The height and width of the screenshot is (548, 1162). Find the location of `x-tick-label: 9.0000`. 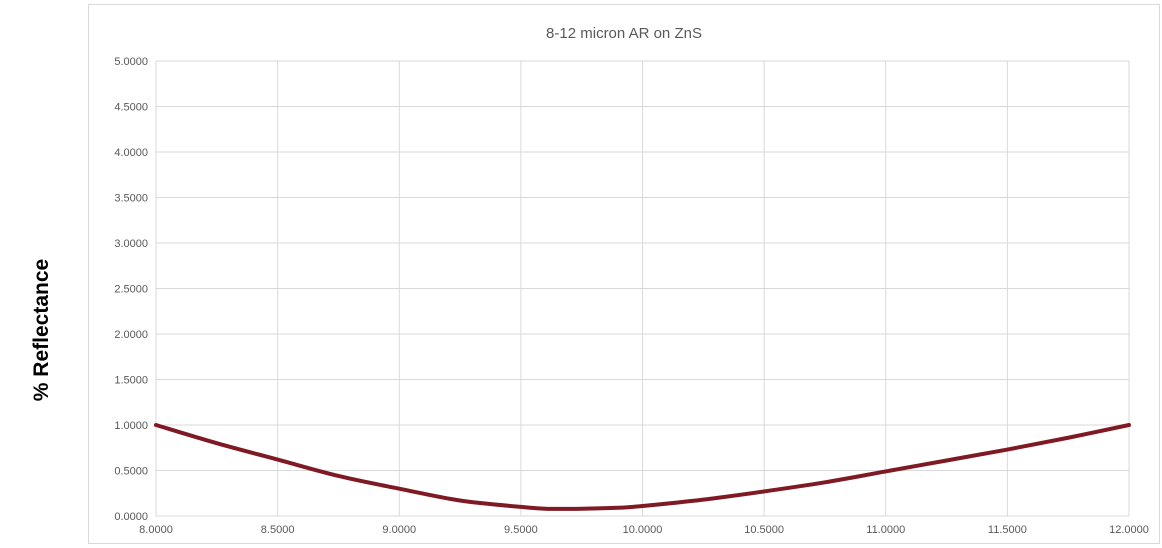

x-tick-label: 9.0000 is located at coordinates (399, 530).